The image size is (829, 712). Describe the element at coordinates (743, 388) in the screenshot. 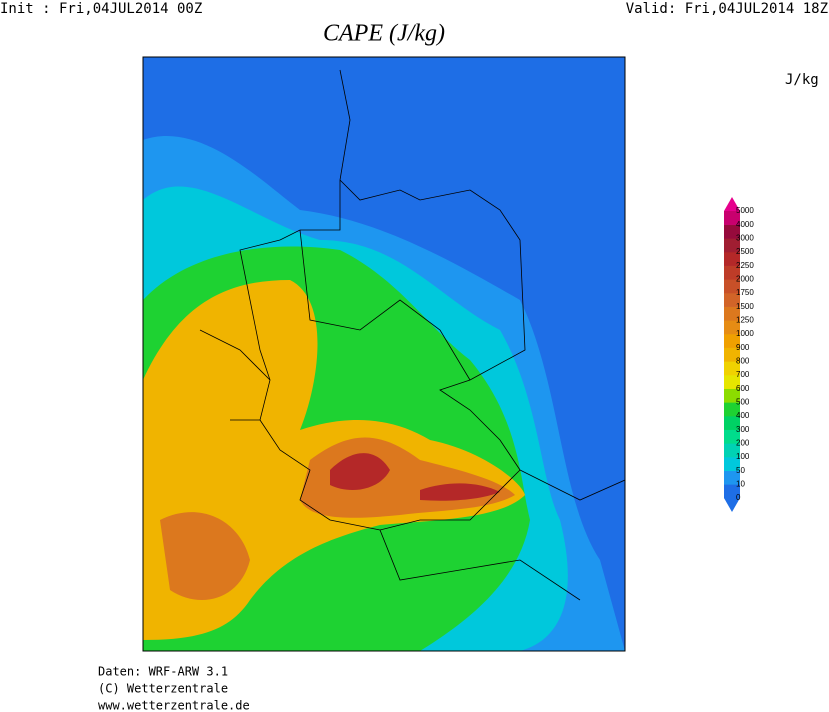

I see `colorbar-label: 600` at that location.